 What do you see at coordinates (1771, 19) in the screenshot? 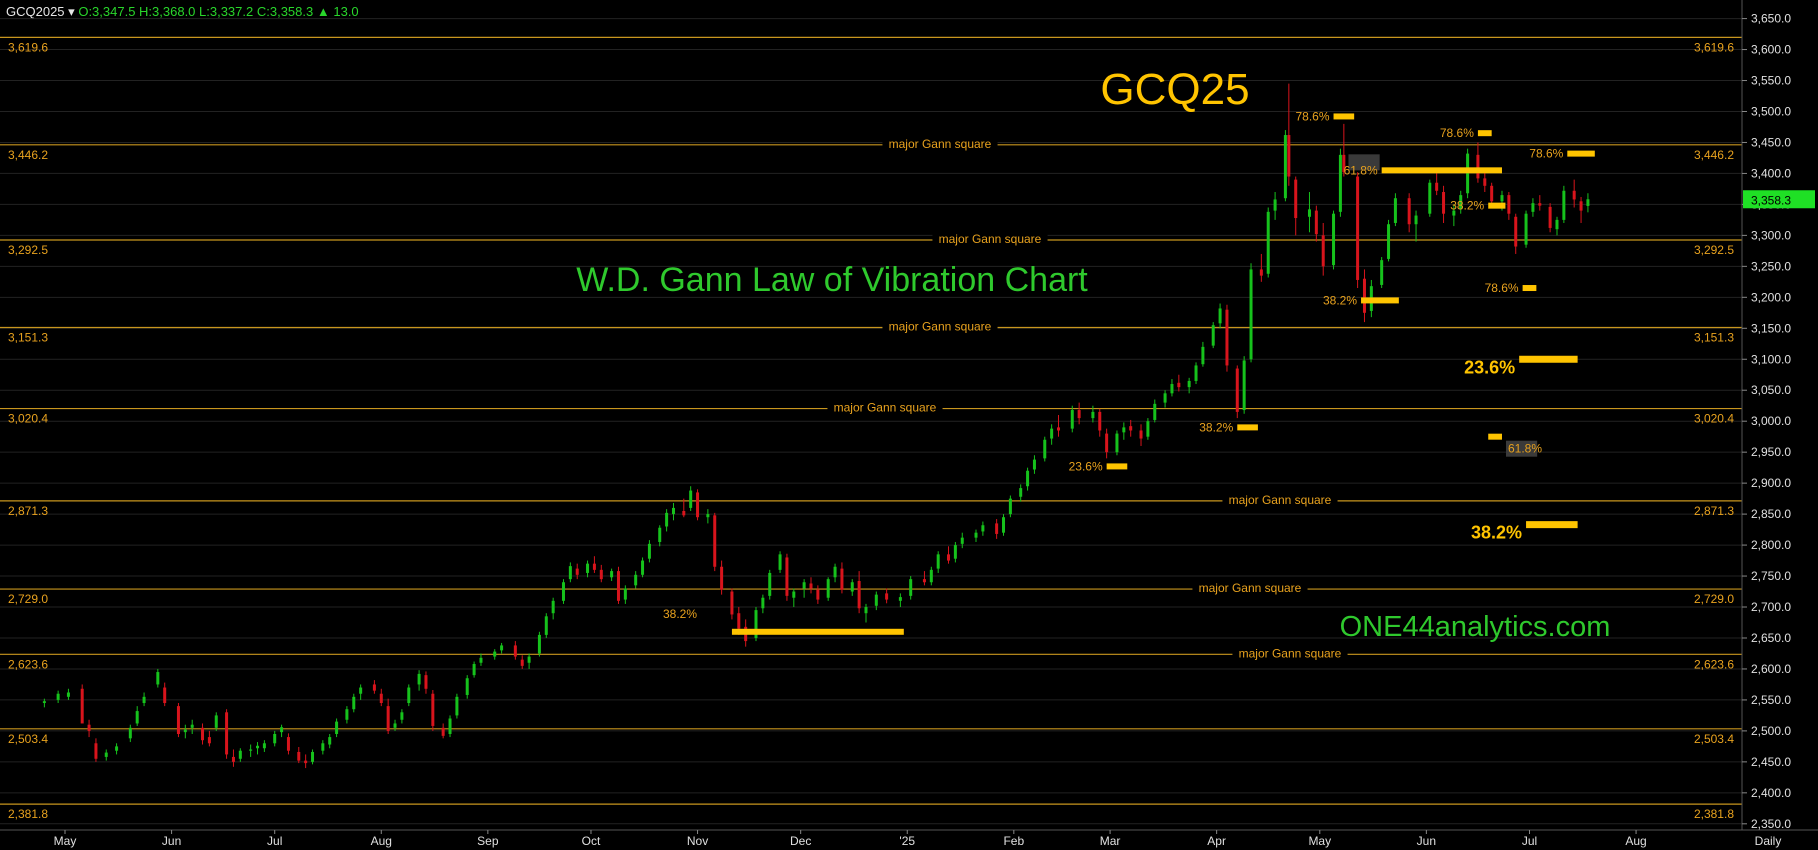
I see `price-tick-label: 3,650.0` at bounding box center [1771, 19].